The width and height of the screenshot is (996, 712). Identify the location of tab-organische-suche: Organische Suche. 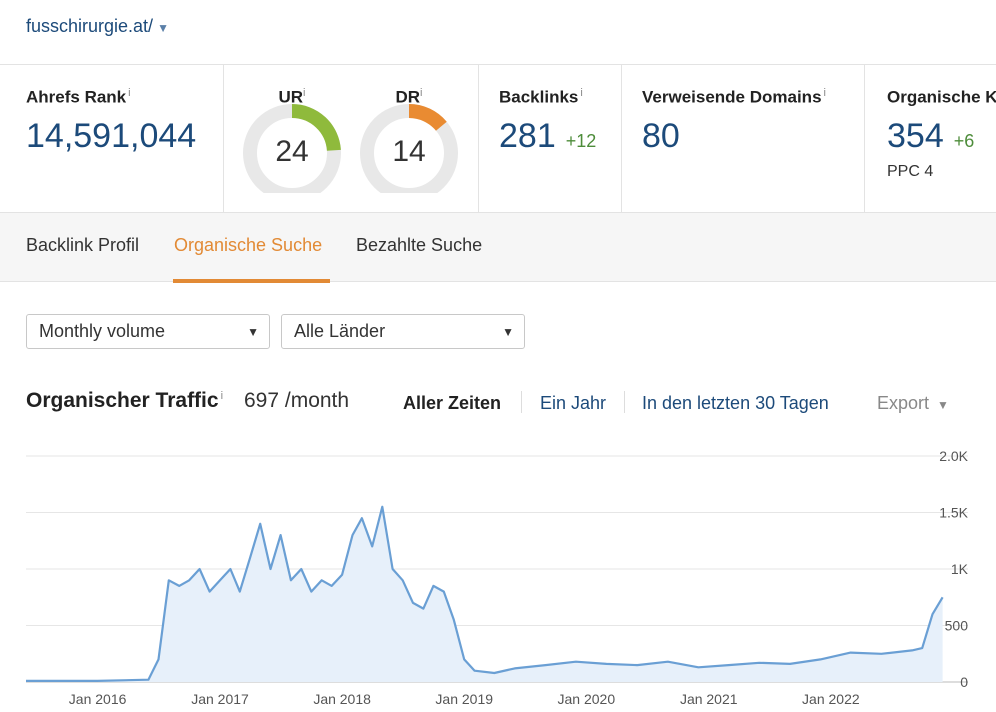
(248, 245).